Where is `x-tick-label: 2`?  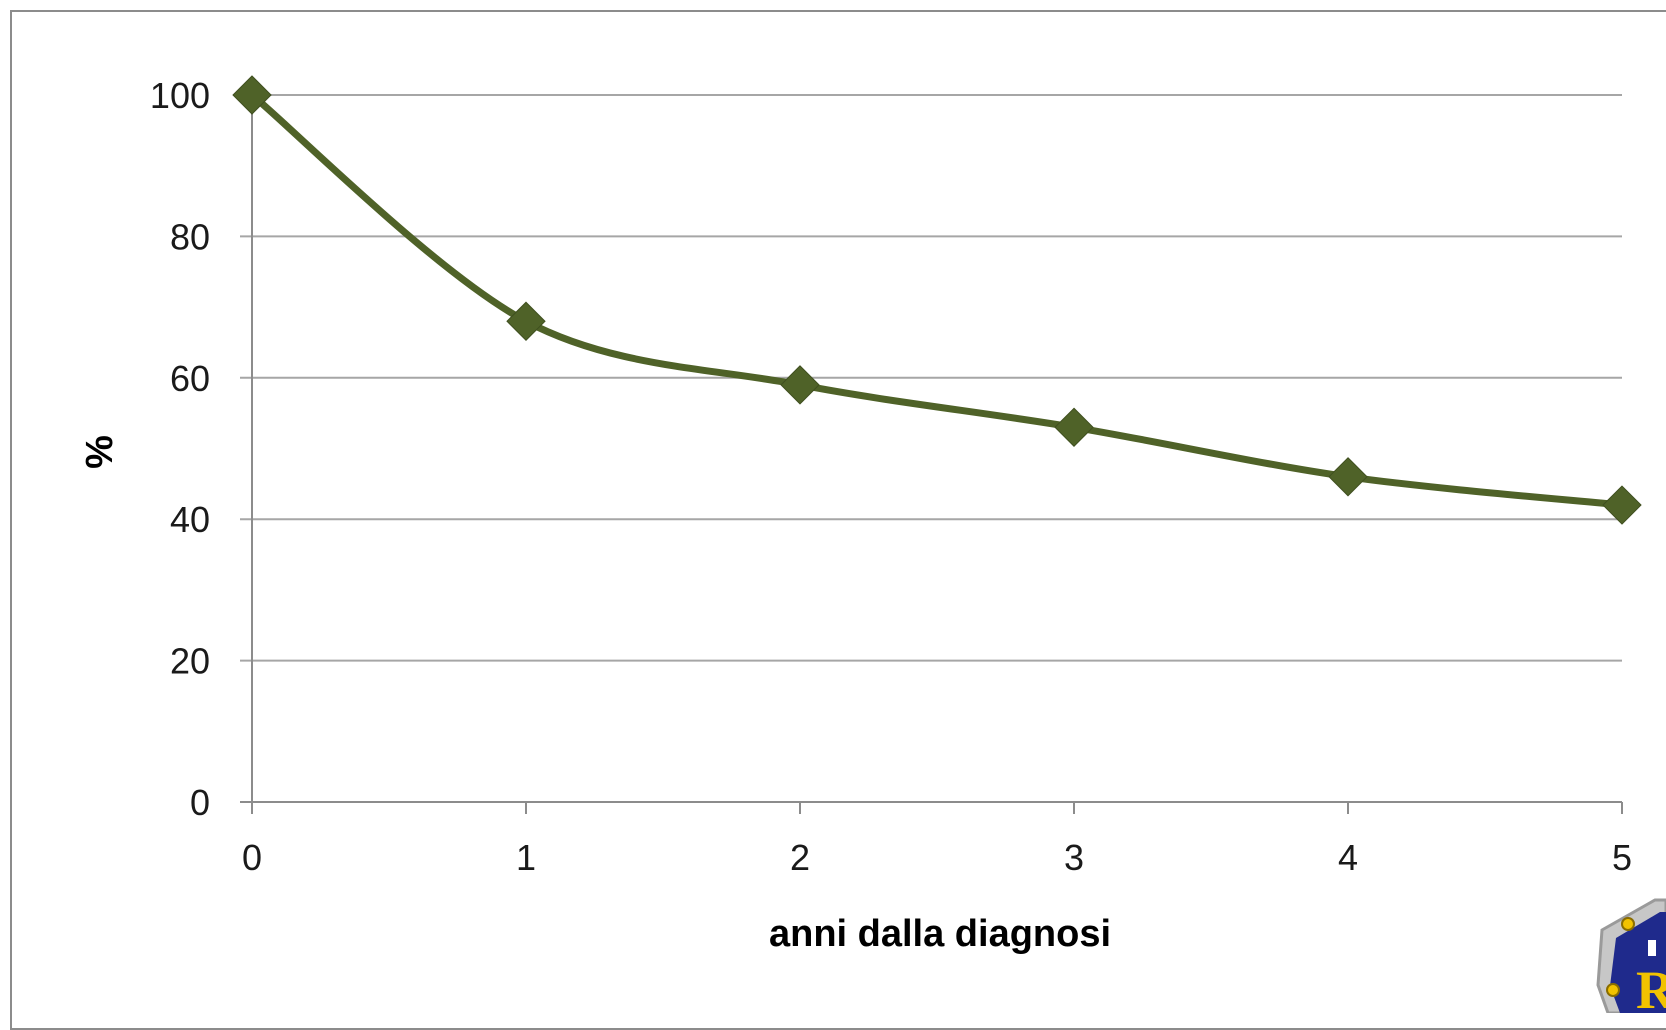 x-tick-label: 2 is located at coordinates (800, 857).